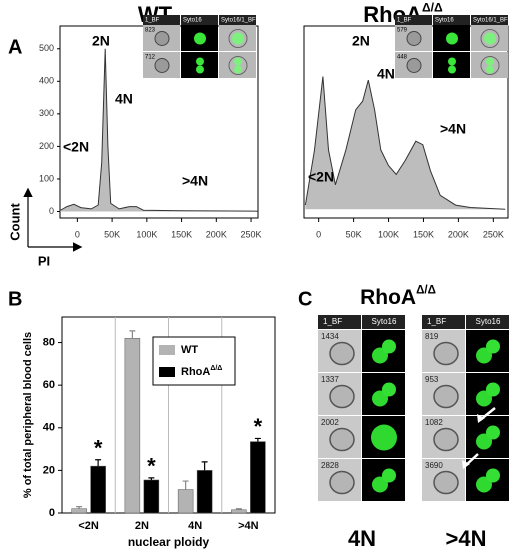 The width and height of the screenshot is (520, 555). Describe the element at coordinates (361, 41) in the screenshot. I see `annotation: 2N` at that location.